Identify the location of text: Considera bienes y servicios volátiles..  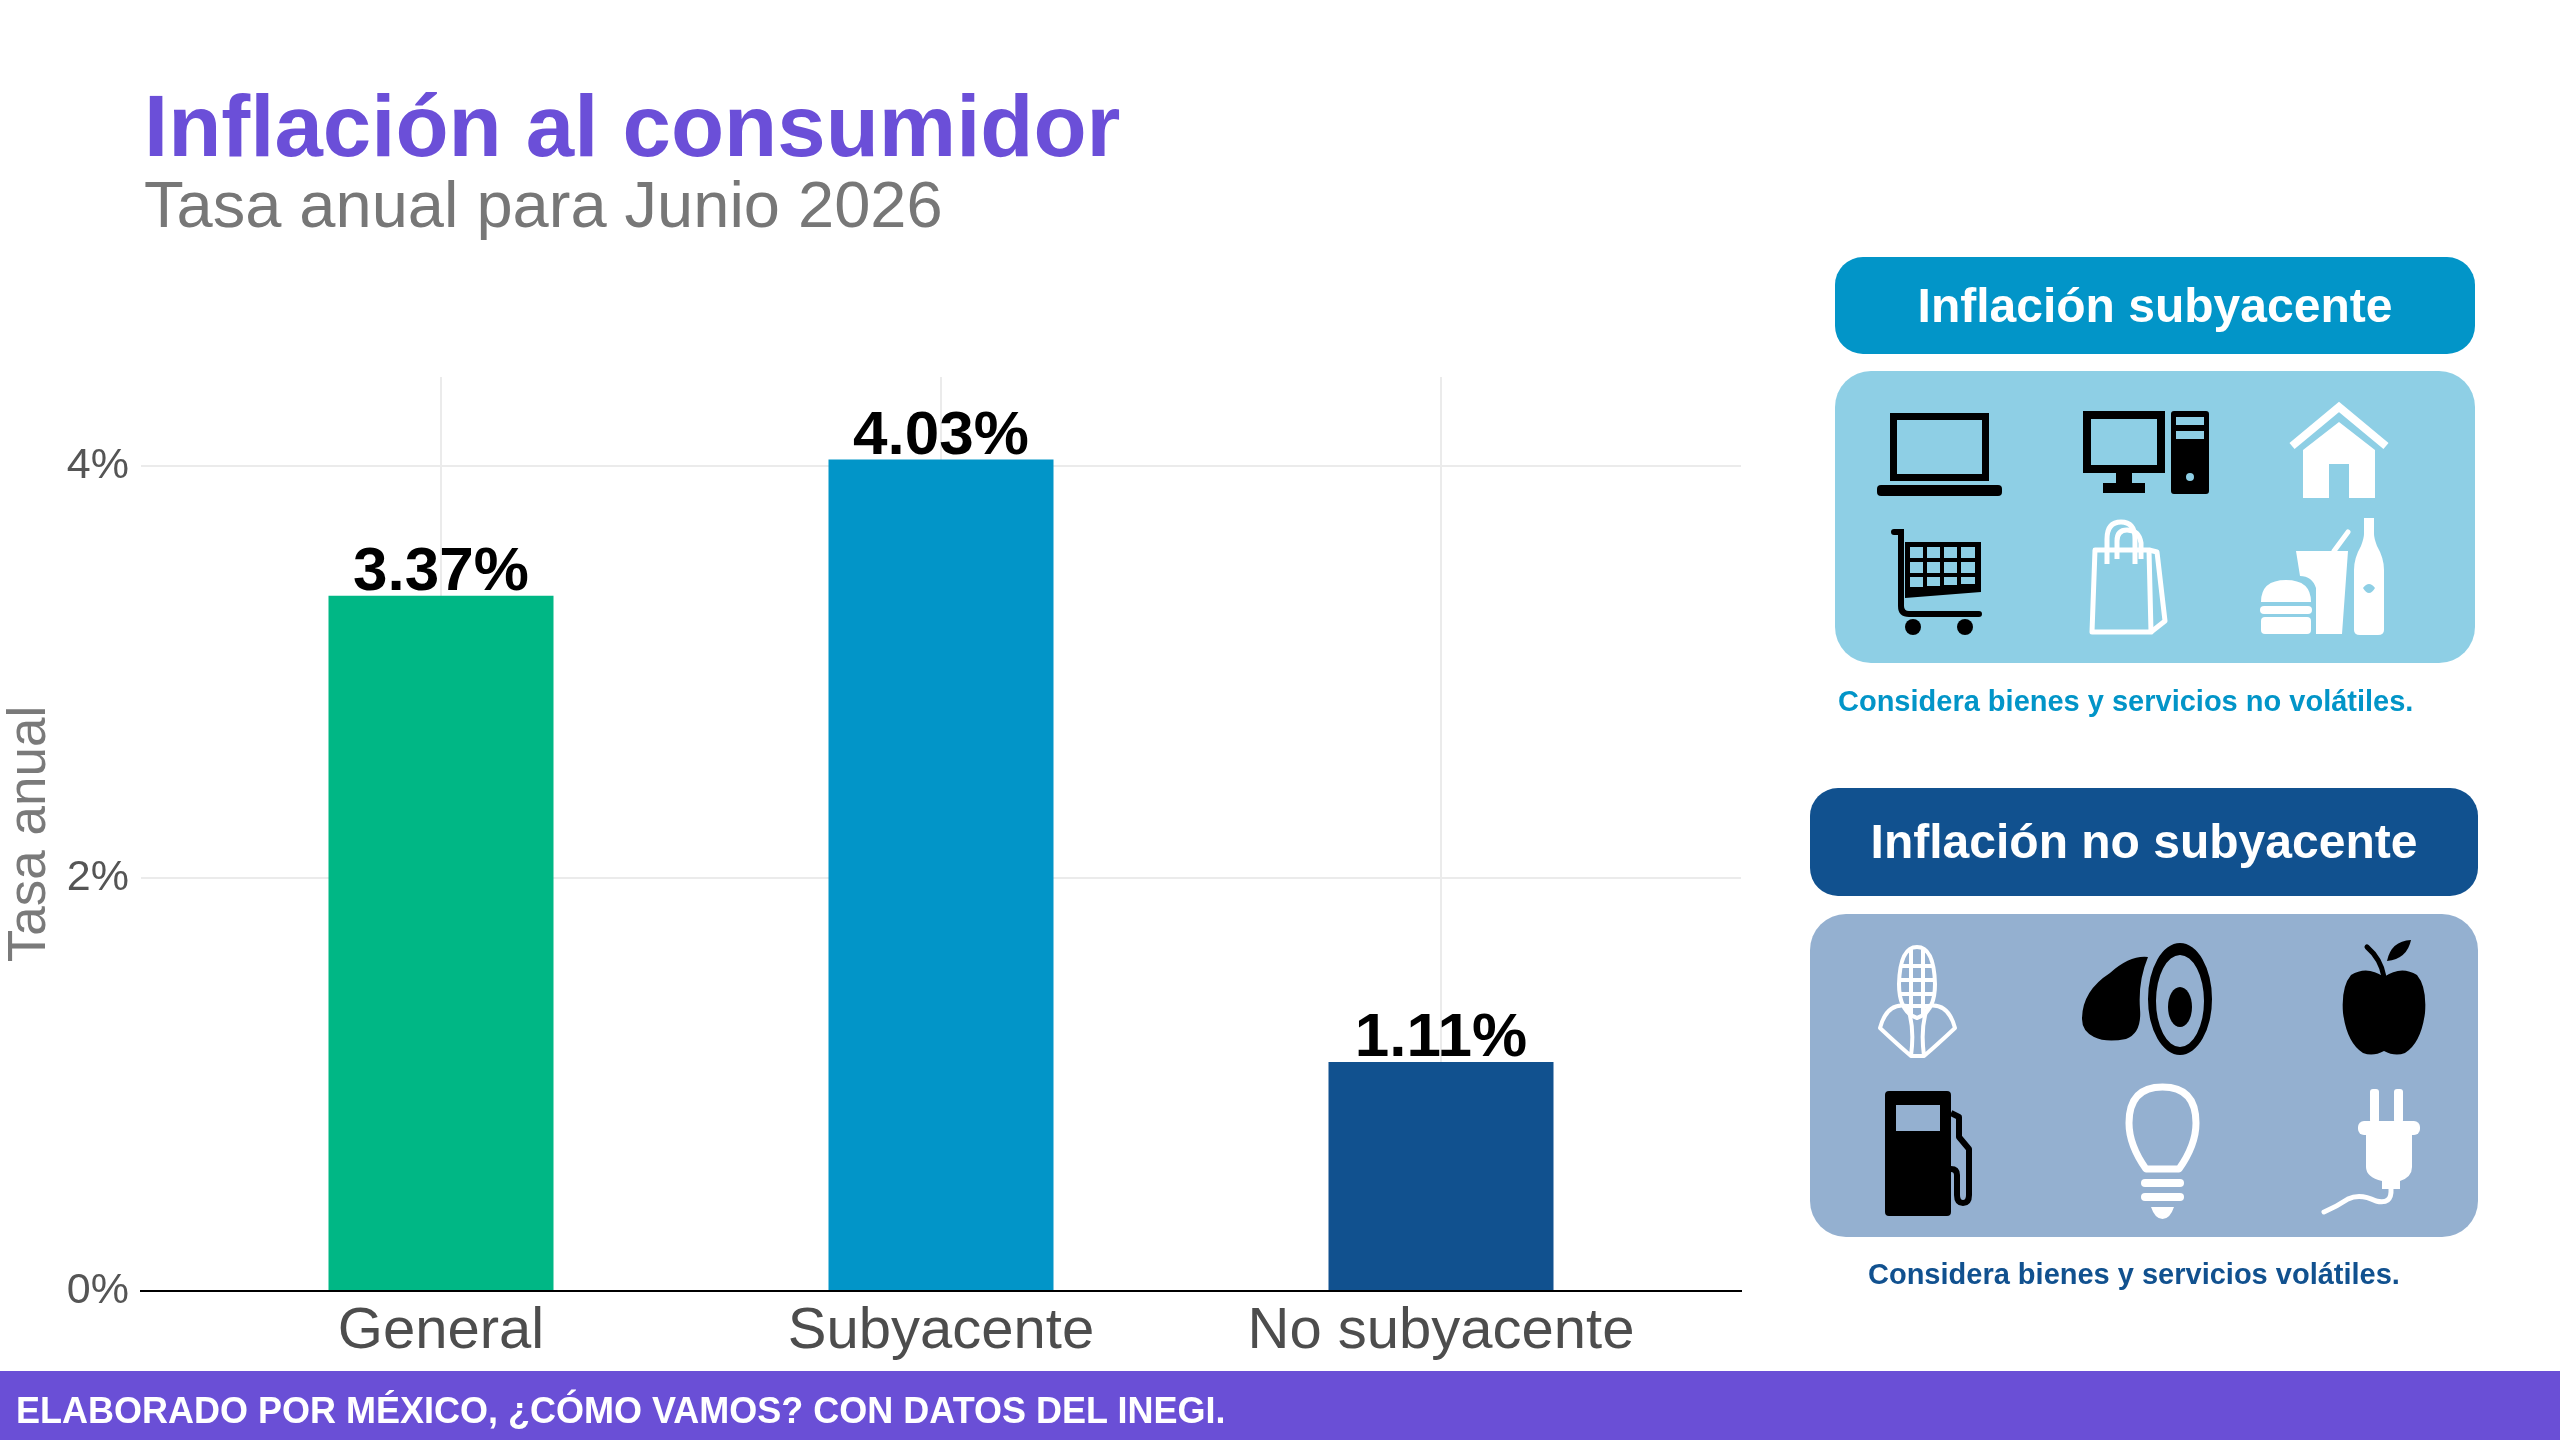
(2134, 1274).